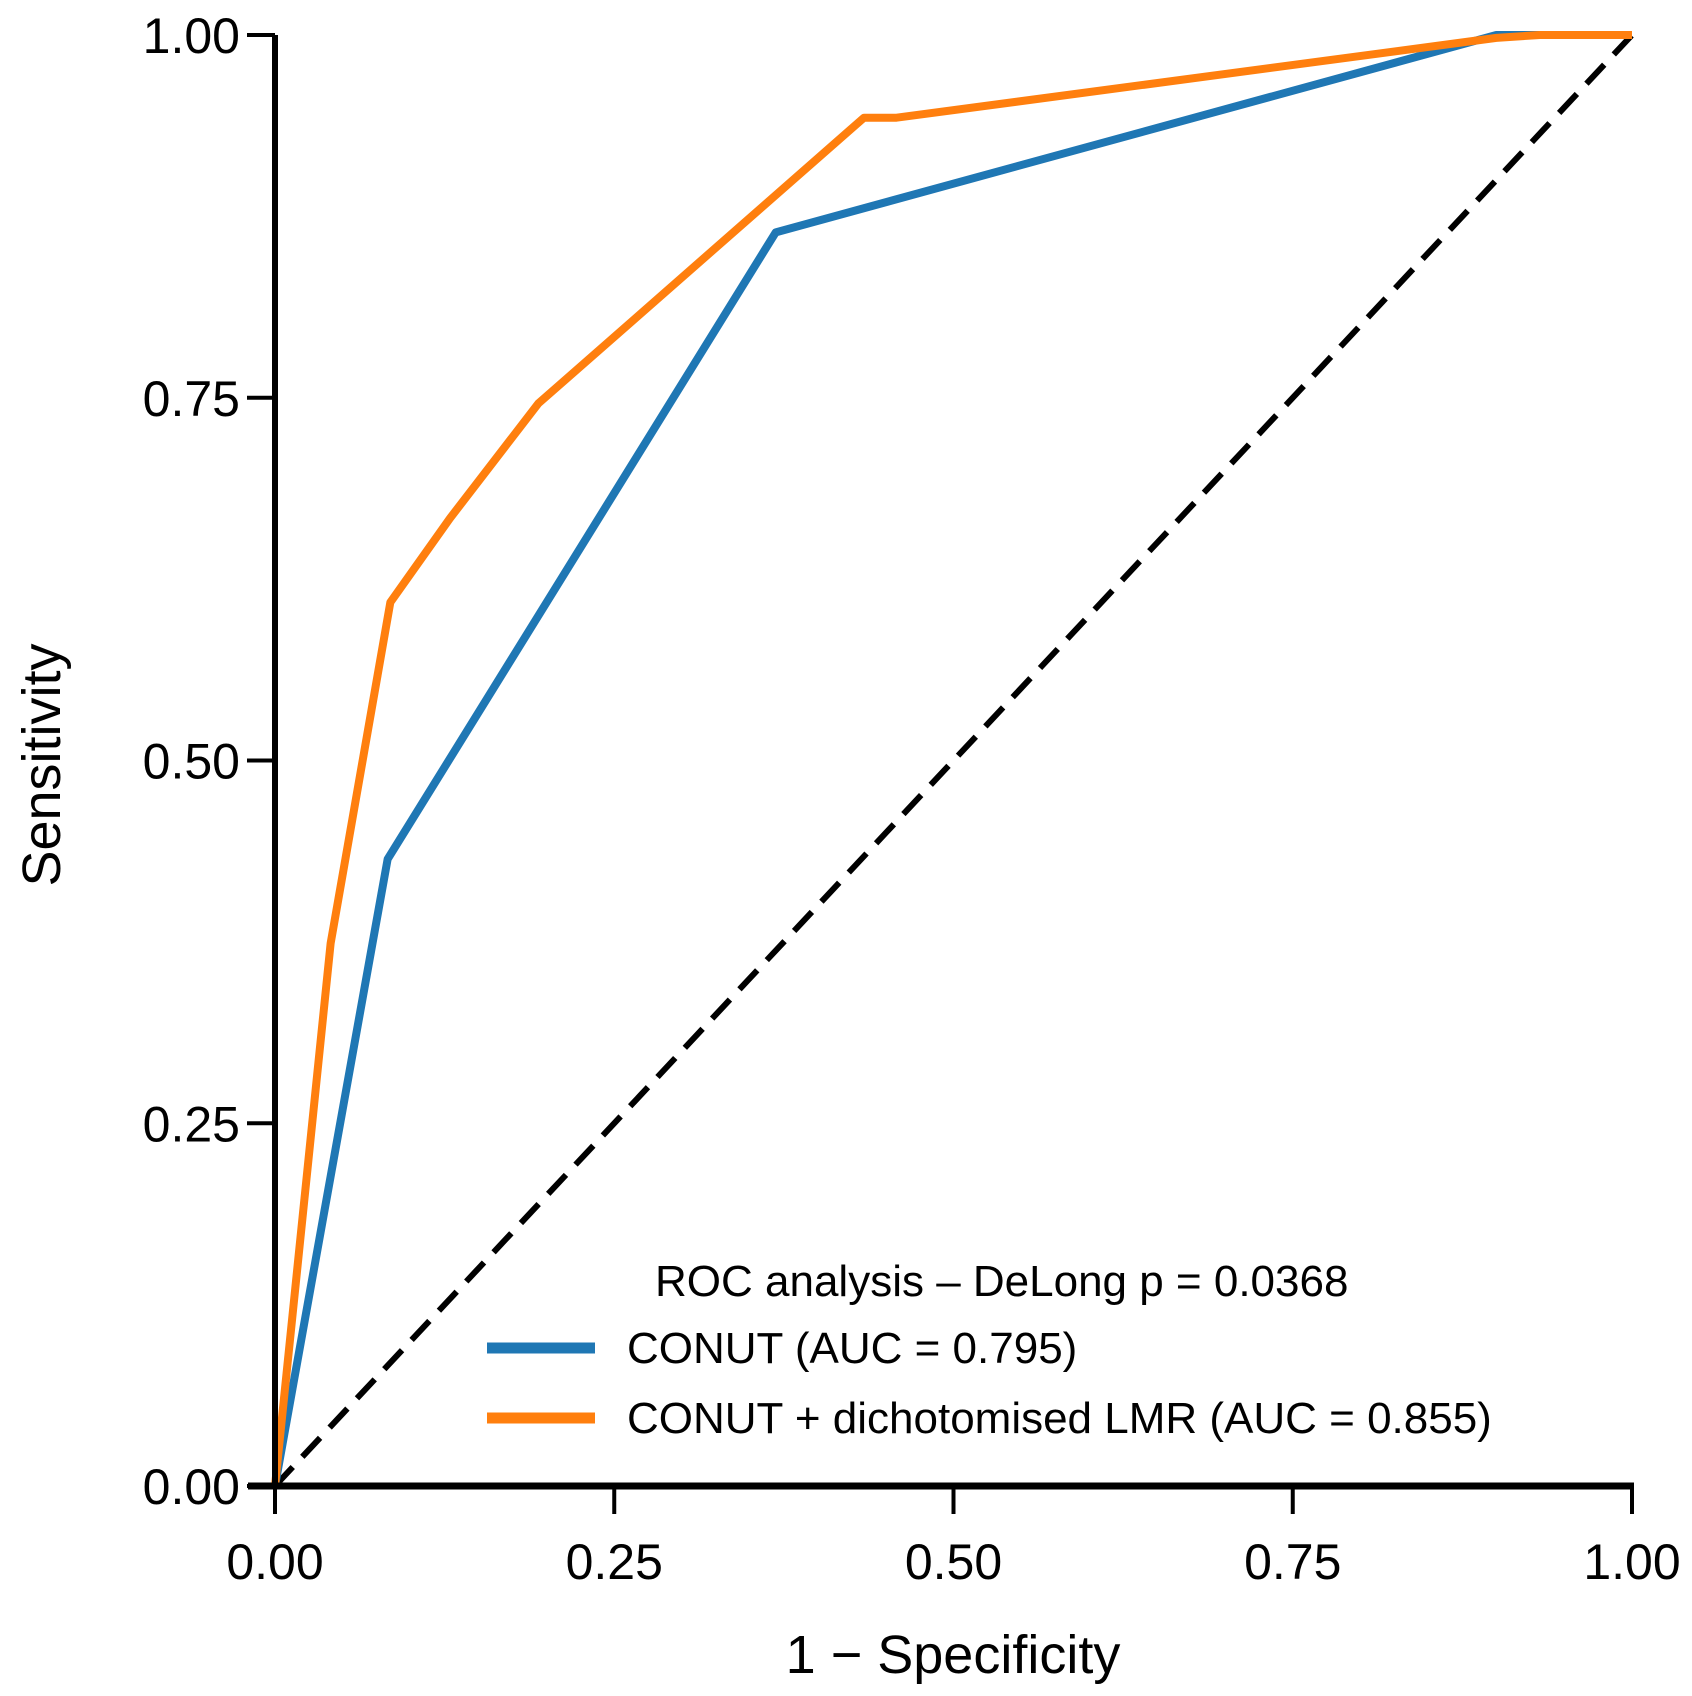 This screenshot has height=1696, width=1692. Describe the element at coordinates (274, 1562) in the screenshot. I see `x-tick-label: 0.00` at that location.